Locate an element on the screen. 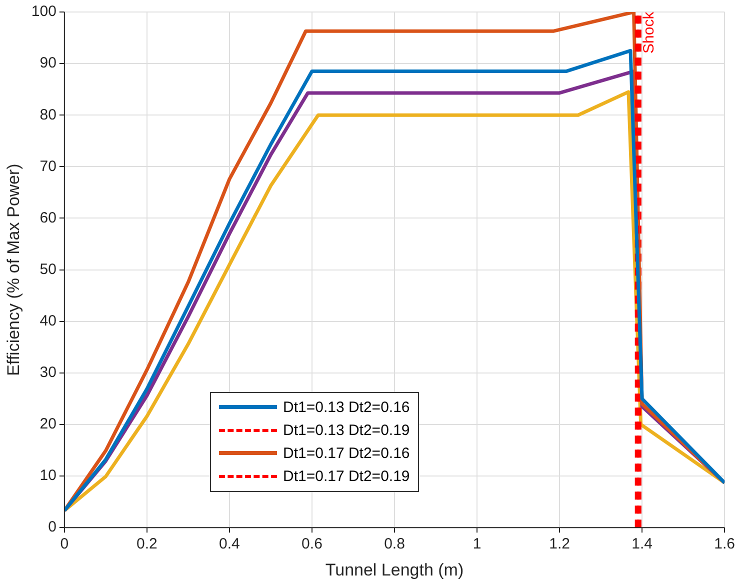  y-tick-label: 10 is located at coordinates (48, 475).